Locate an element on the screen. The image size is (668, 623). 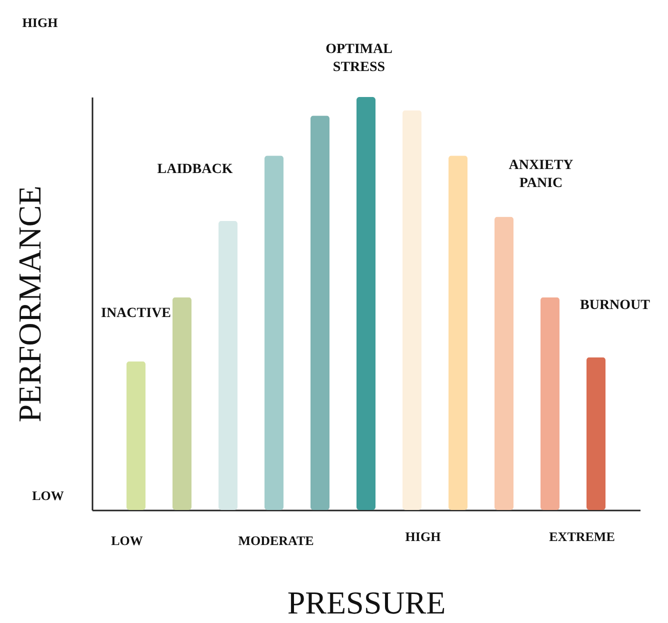
annotation: BURNOUT is located at coordinates (615, 305).